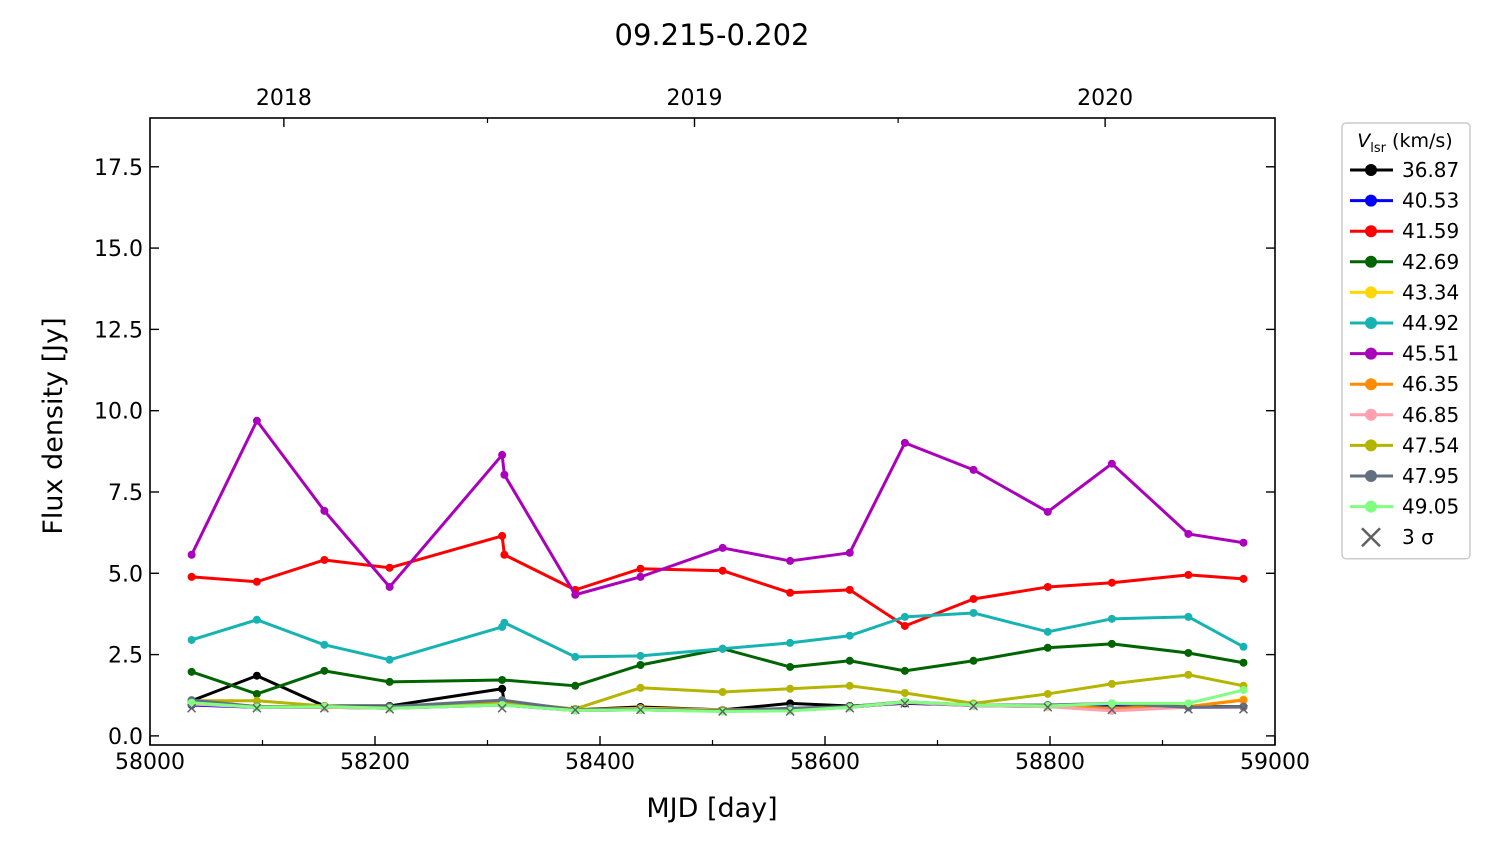 The width and height of the screenshot is (1500, 848). I want to click on y-tick-label: 2.5, so click(125, 656).